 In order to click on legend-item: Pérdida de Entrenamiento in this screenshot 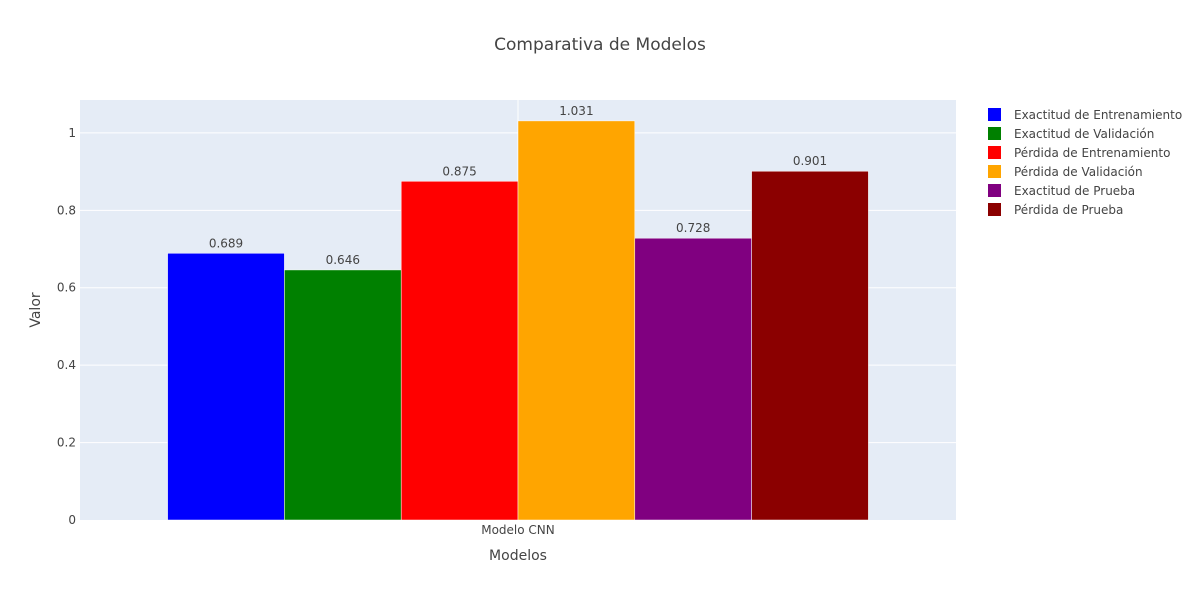, I will do `click(1079, 153)`.